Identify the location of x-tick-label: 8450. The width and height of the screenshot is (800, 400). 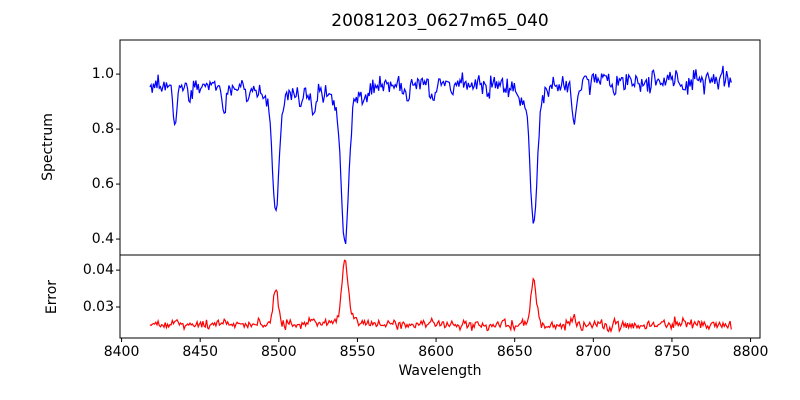
(200, 352).